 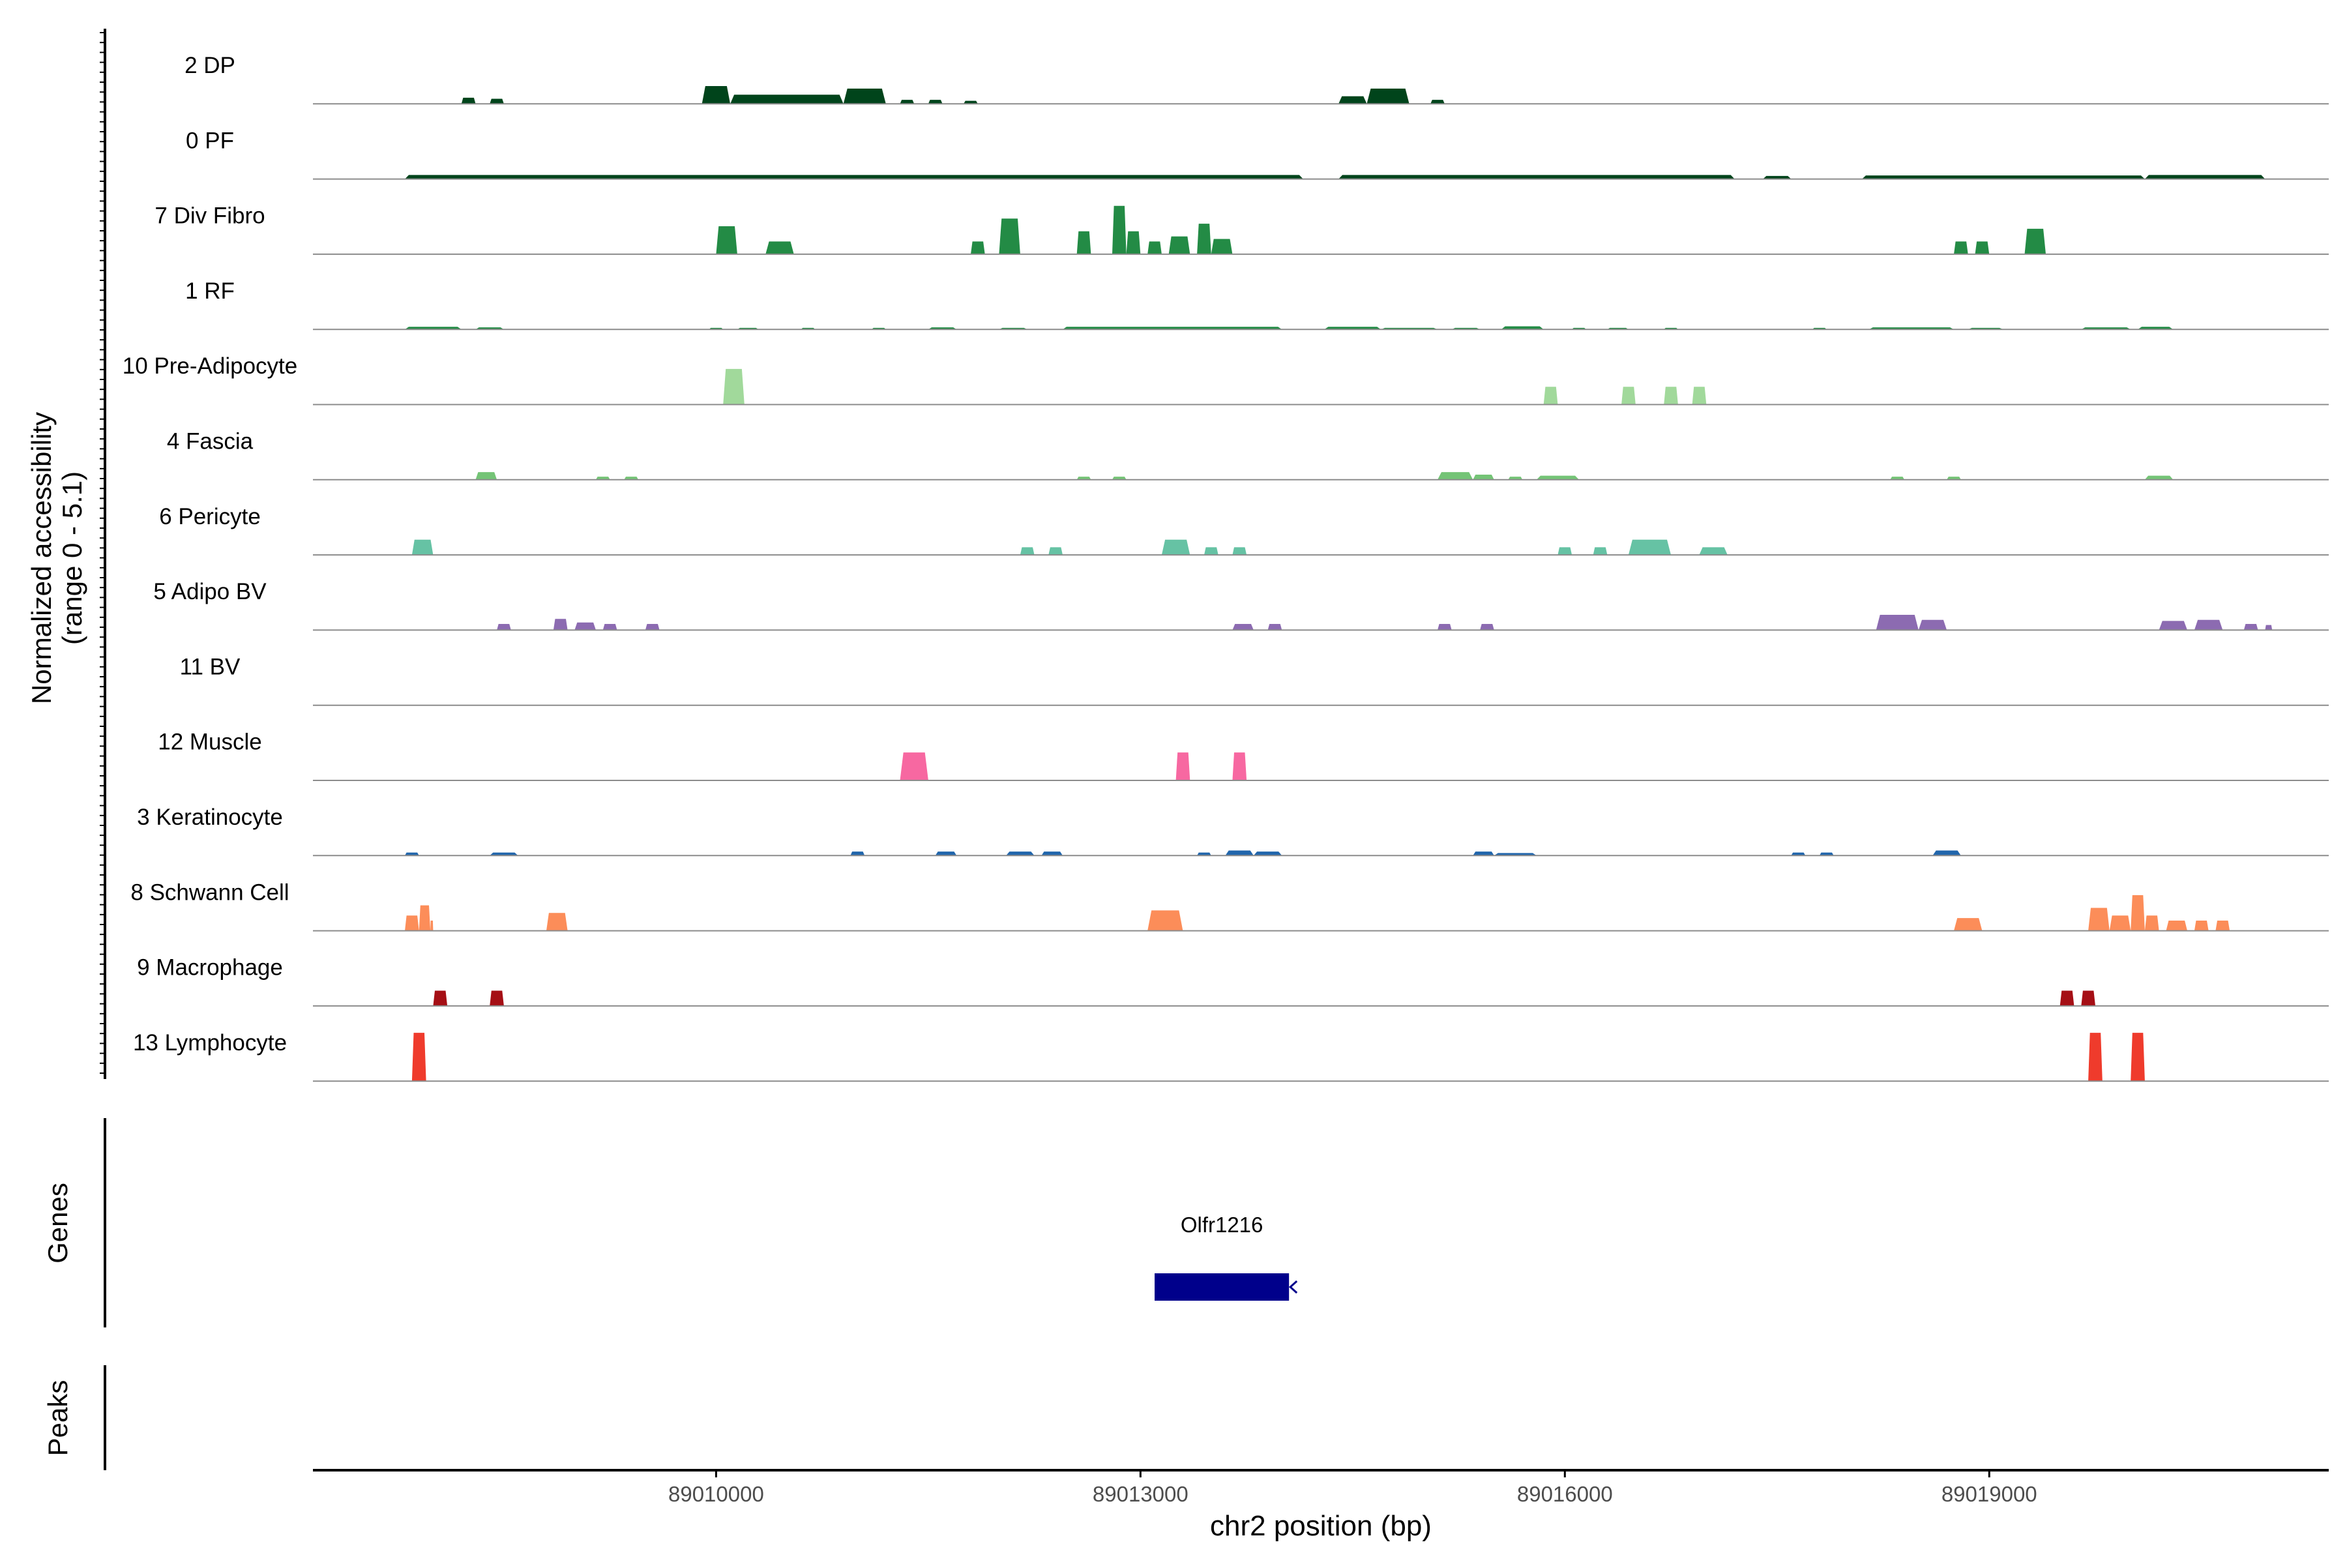 I want to click on x-tick-label: 89019000, so click(x=1989, y=1494).